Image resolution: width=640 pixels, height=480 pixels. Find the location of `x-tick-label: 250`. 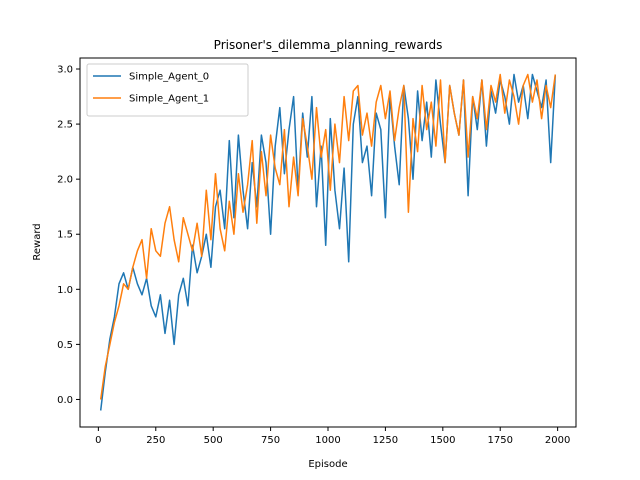

x-tick-label: 250 is located at coordinates (155, 440).